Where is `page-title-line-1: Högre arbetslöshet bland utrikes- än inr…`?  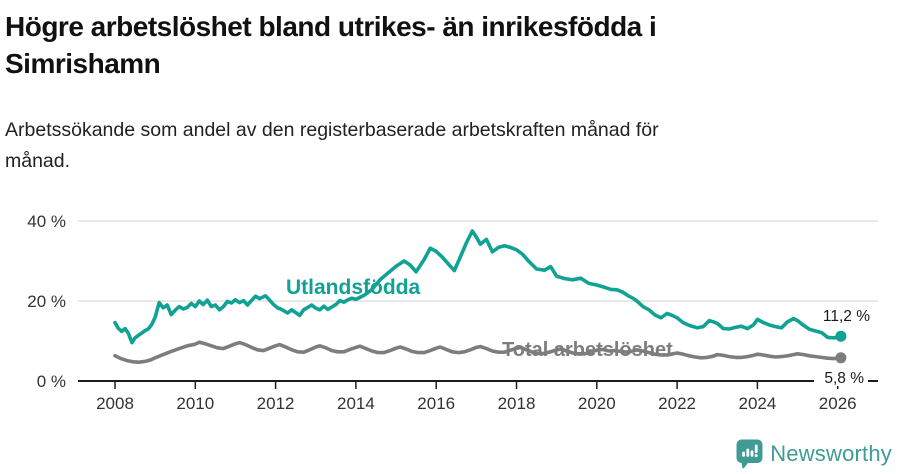
page-title-line-1: Högre arbetslöshet bland utrikes- än inr… is located at coordinates (331, 26).